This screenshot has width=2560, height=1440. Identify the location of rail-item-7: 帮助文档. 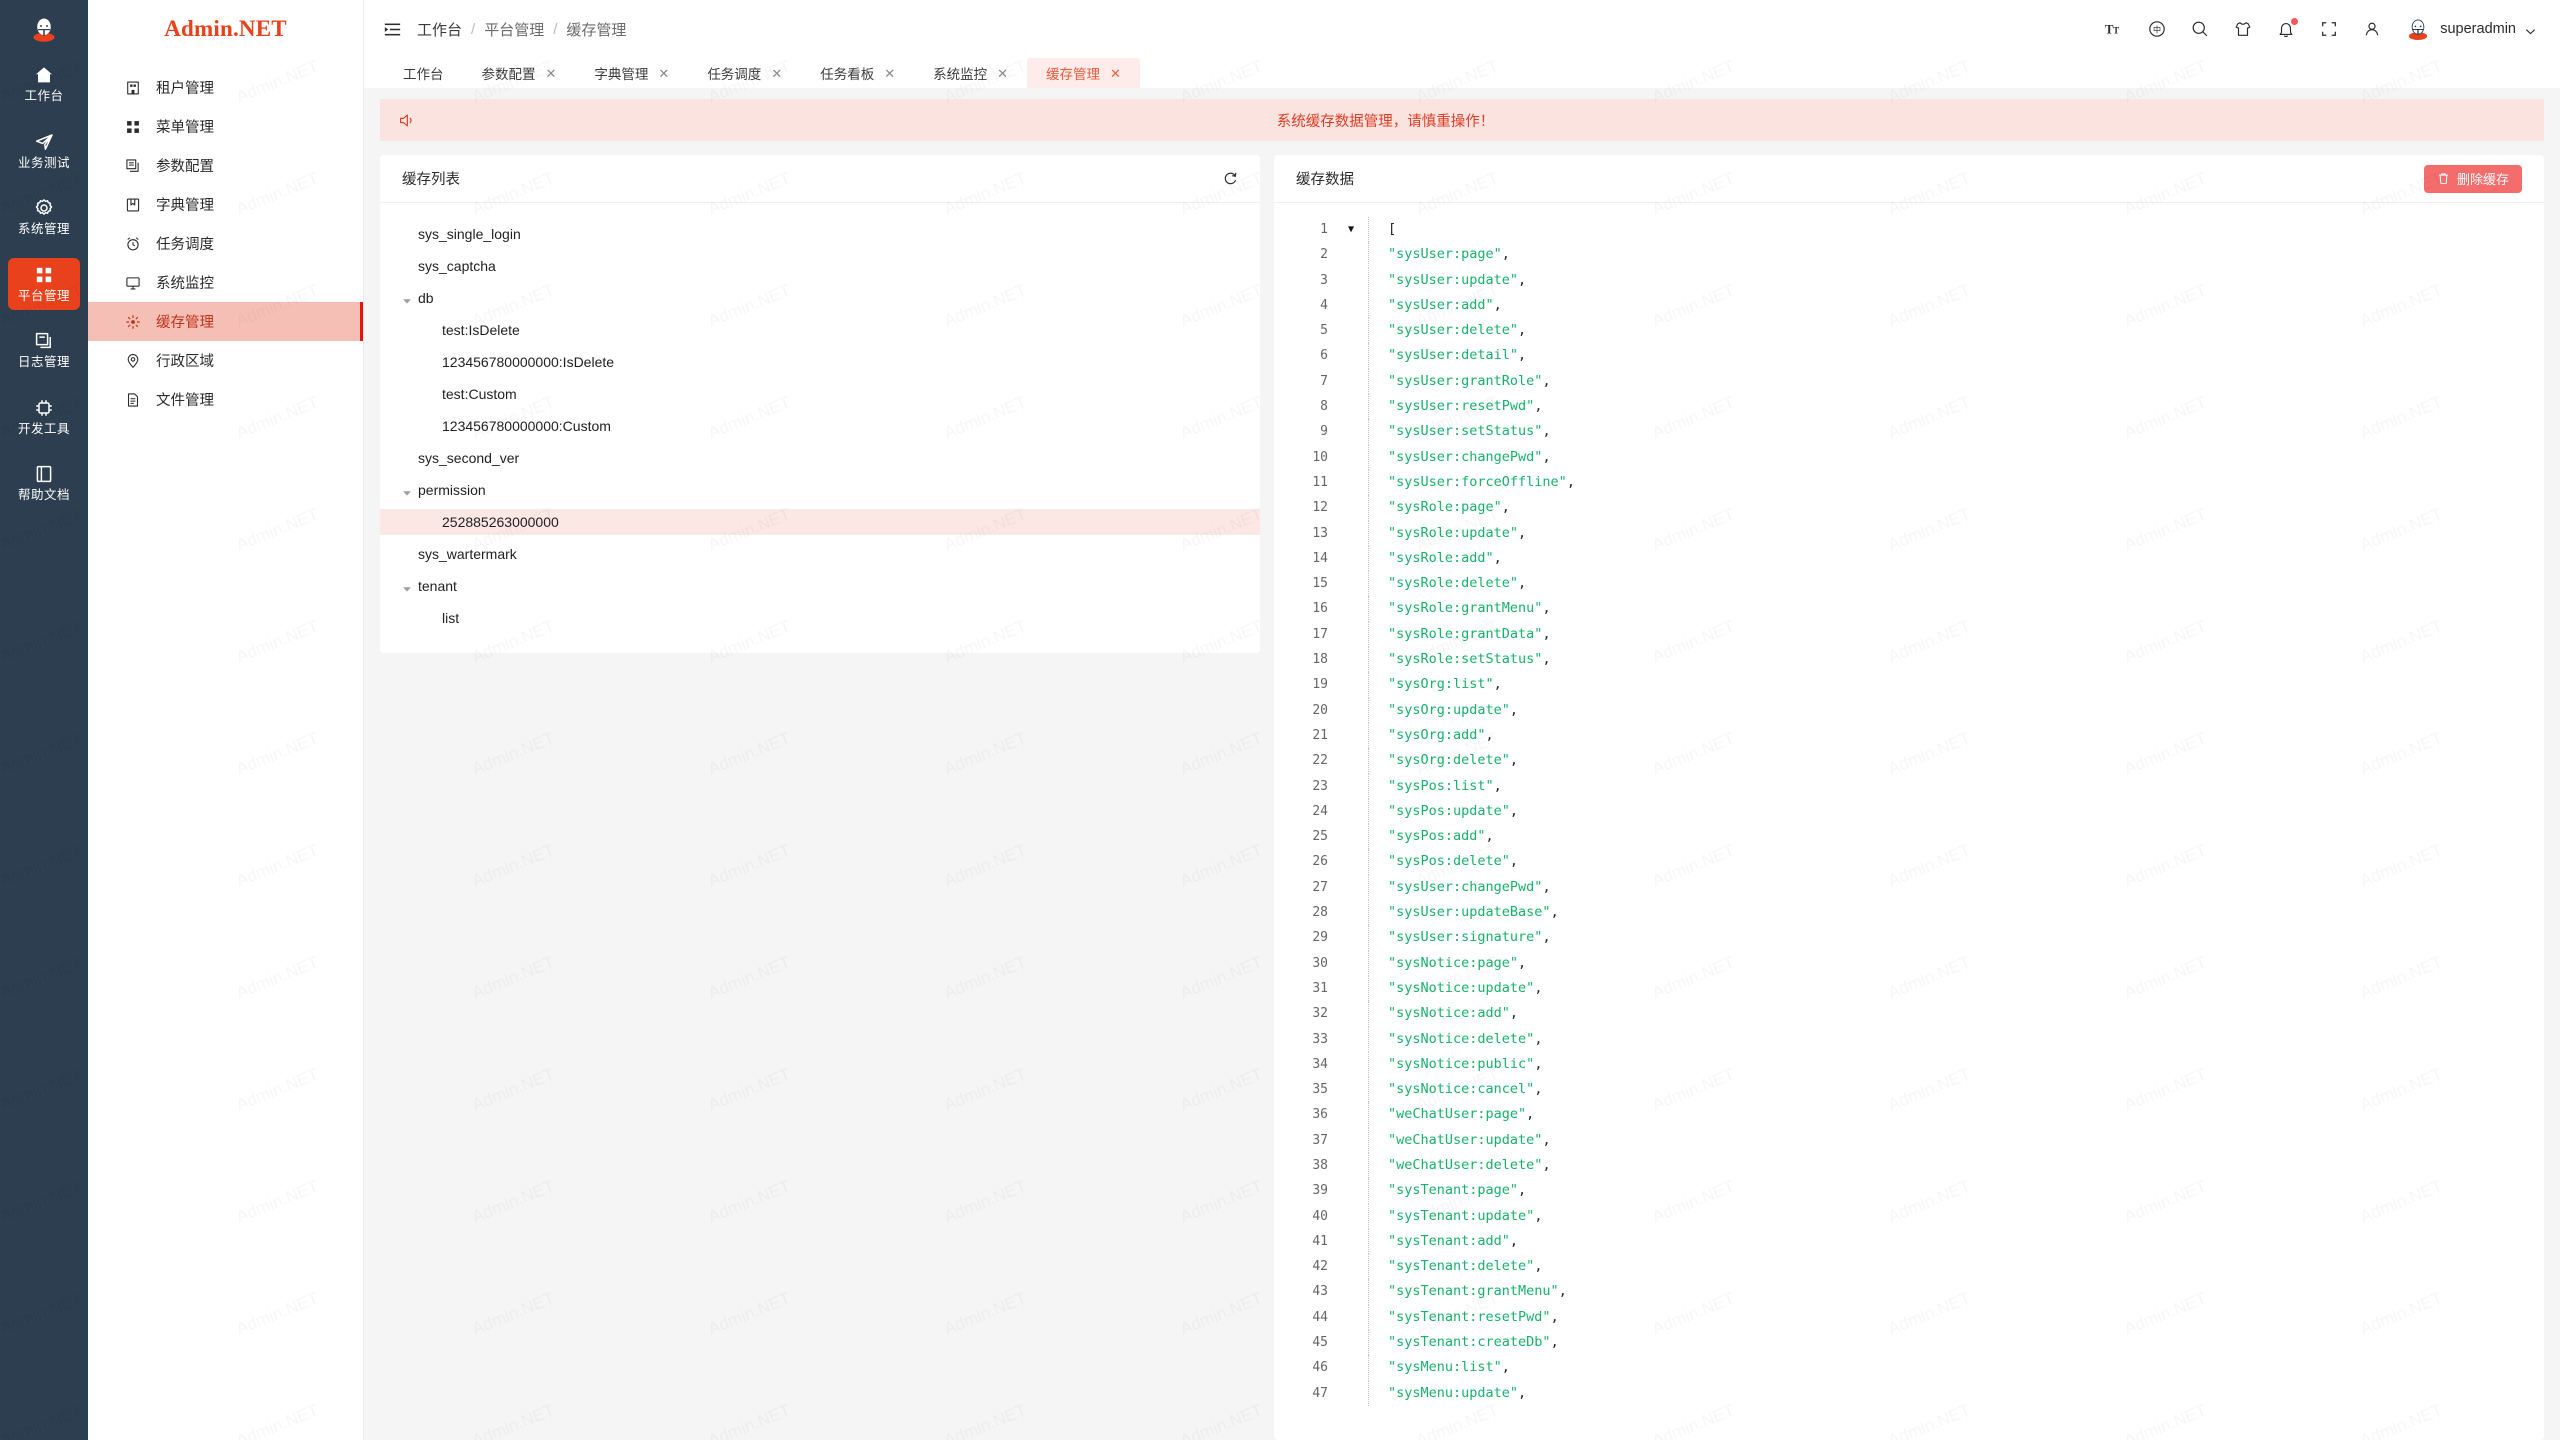
(44, 483).